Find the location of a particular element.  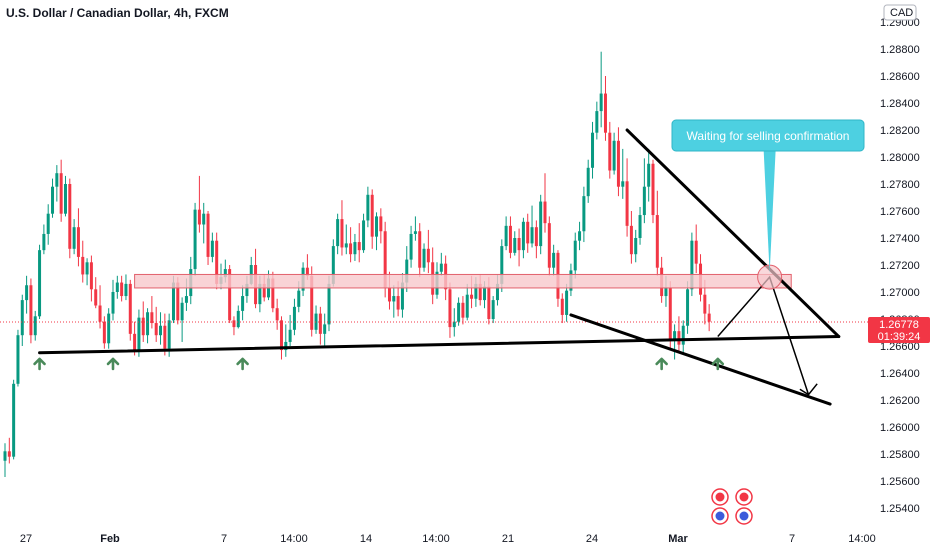

x-tick-label: Mar is located at coordinates (678, 539).